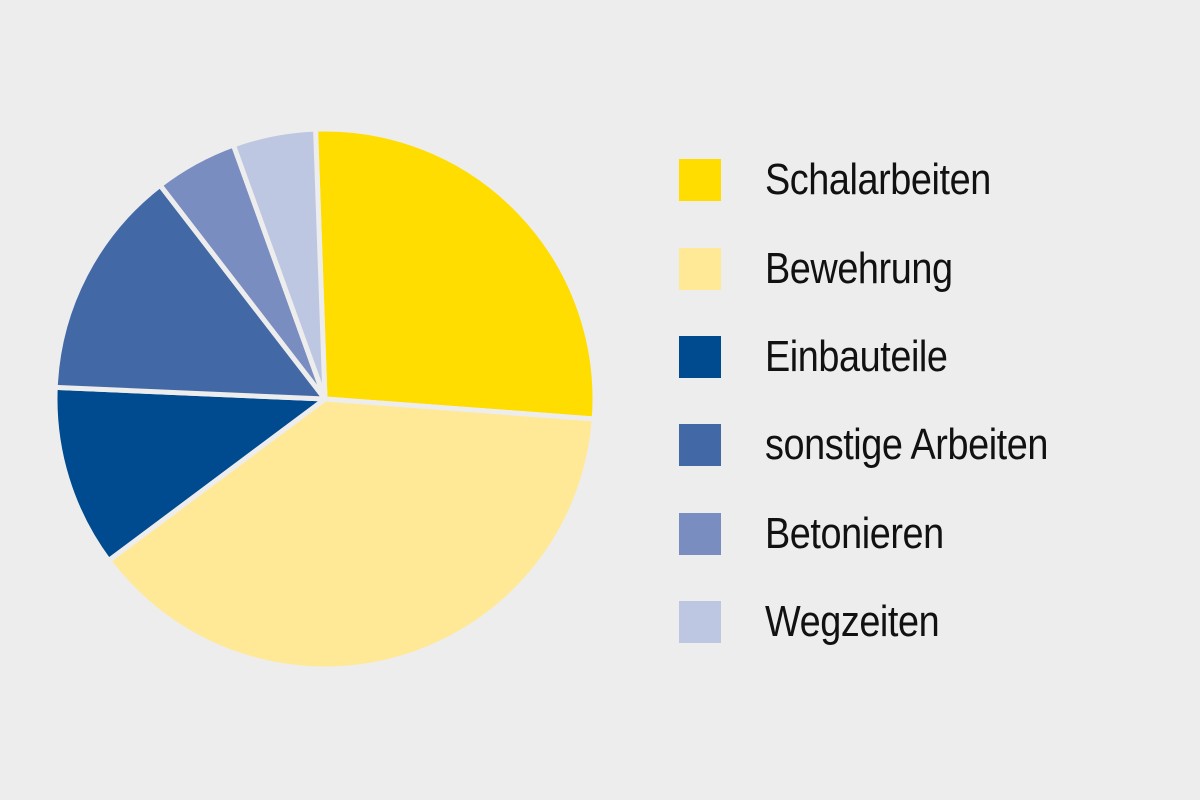 This screenshot has height=800, width=1200. Describe the element at coordinates (854, 533) in the screenshot. I see `legend-label-betonieren: Betonieren` at that location.